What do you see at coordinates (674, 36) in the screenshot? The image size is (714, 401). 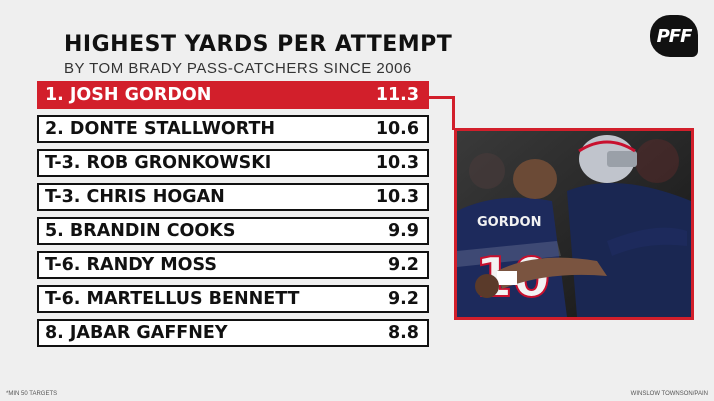 I see `pff-logo: PFF` at bounding box center [674, 36].